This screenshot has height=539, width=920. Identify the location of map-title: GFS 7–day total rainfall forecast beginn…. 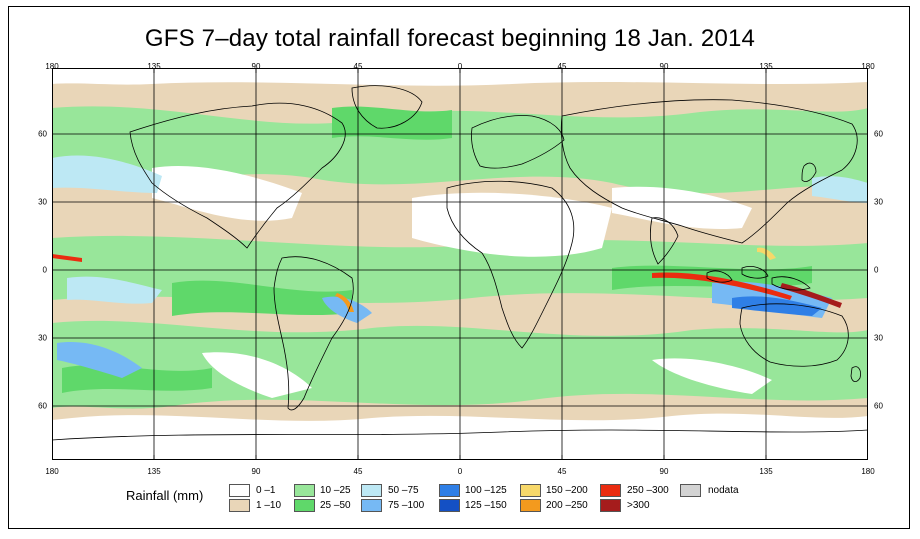
(450, 38).